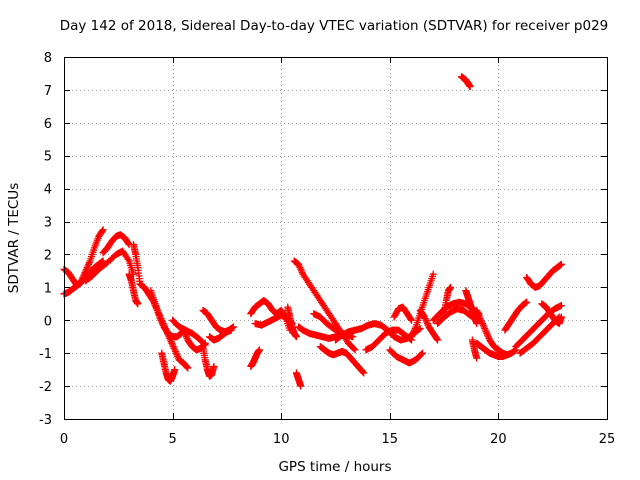  I want to click on y-tick-label: 4, so click(48, 190).